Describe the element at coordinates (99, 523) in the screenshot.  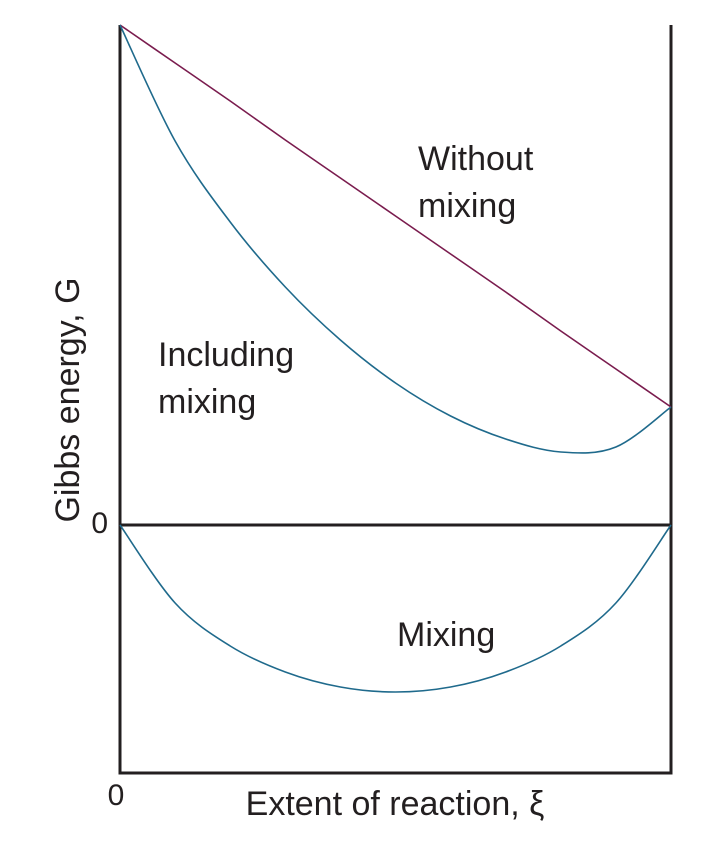
I see `y-tick-label: 0` at that location.